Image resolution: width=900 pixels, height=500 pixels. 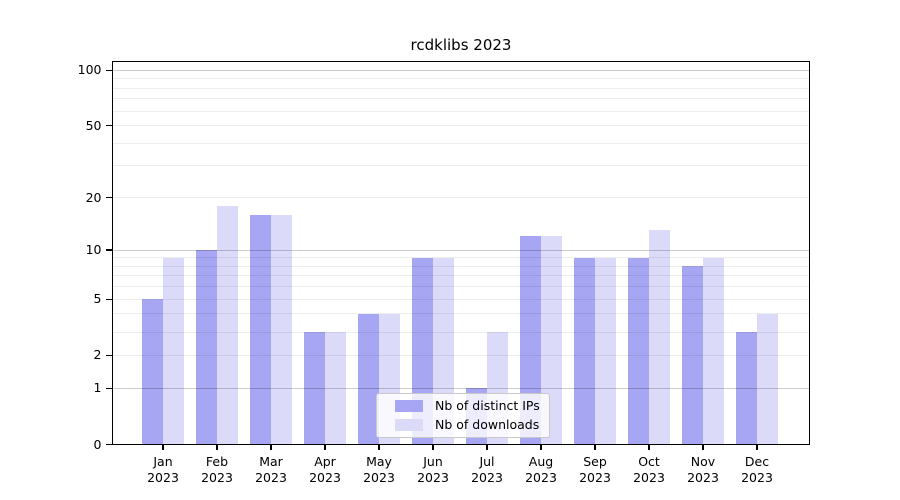 I want to click on x-tick-label-feb: Feb 2023, so click(x=217, y=469).